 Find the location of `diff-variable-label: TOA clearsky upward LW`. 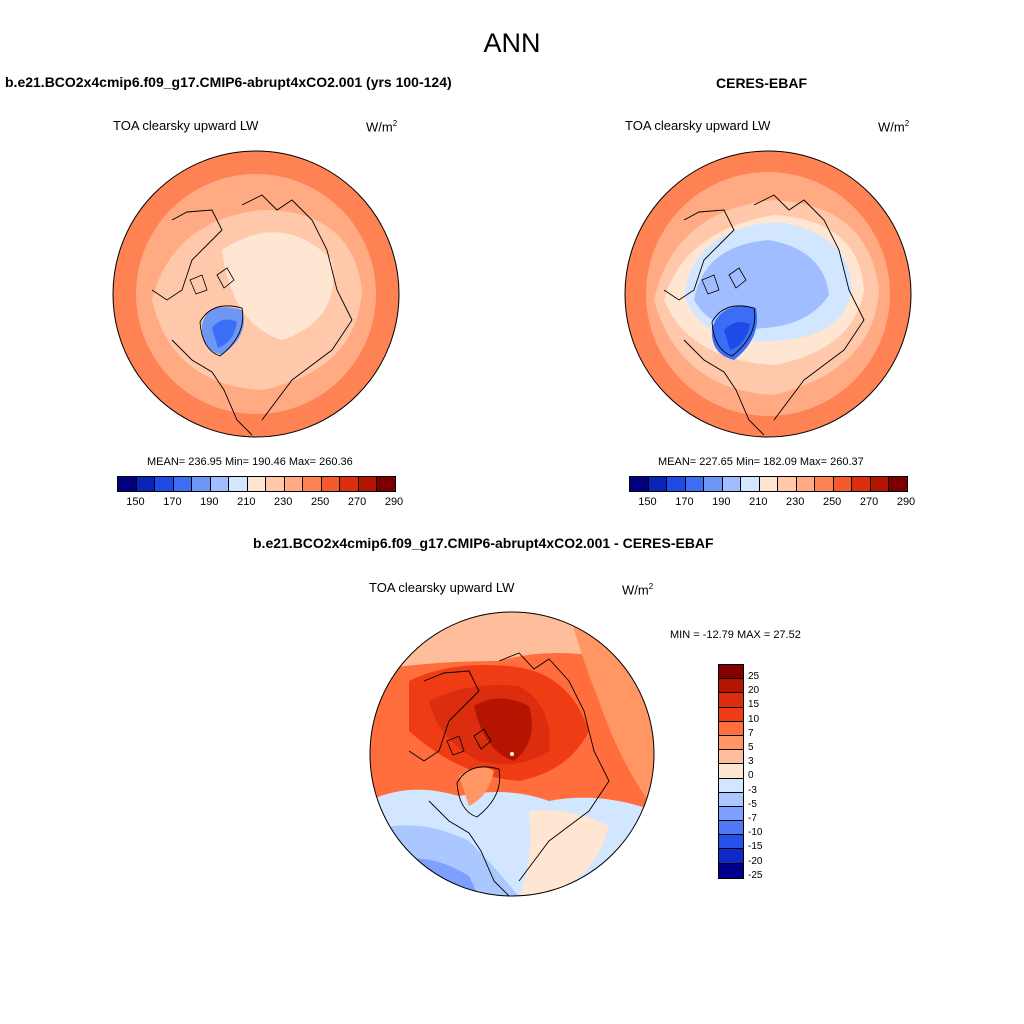

diff-variable-label: TOA clearsky upward LW is located at coordinates (442, 587).